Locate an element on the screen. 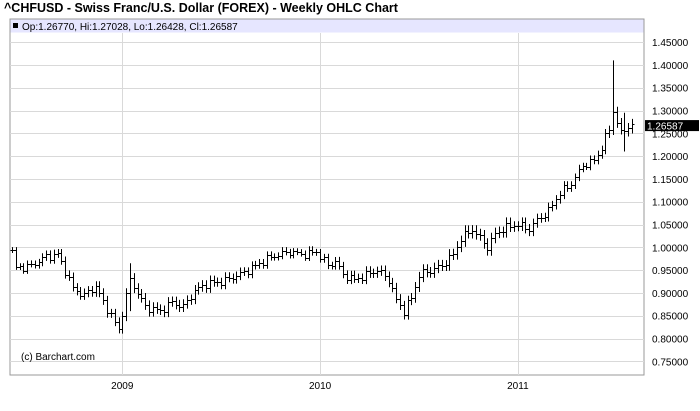 The width and height of the screenshot is (700, 411). last-price-label: 1.26587 is located at coordinates (665, 127).